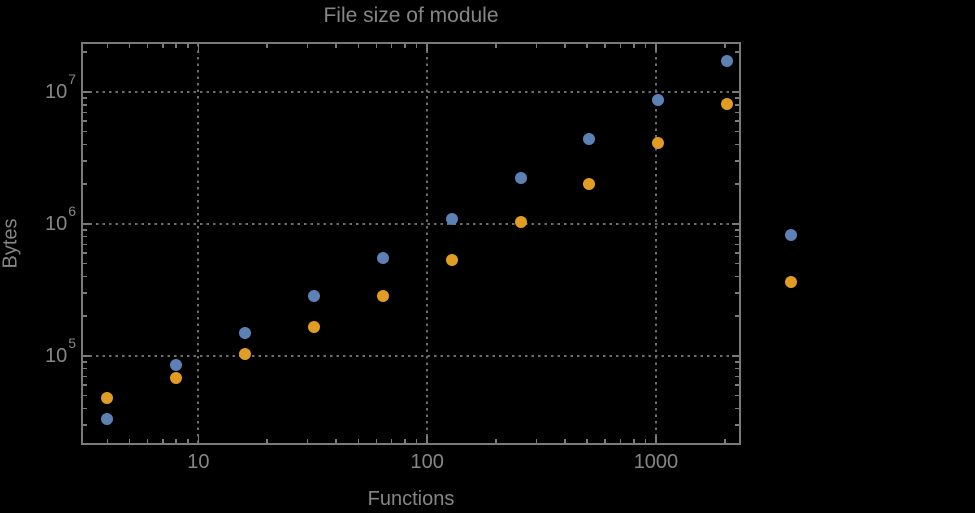  Describe the element at coordinates (60, 87) in the screenshot. I see `y-tick-label: 107` at that location.